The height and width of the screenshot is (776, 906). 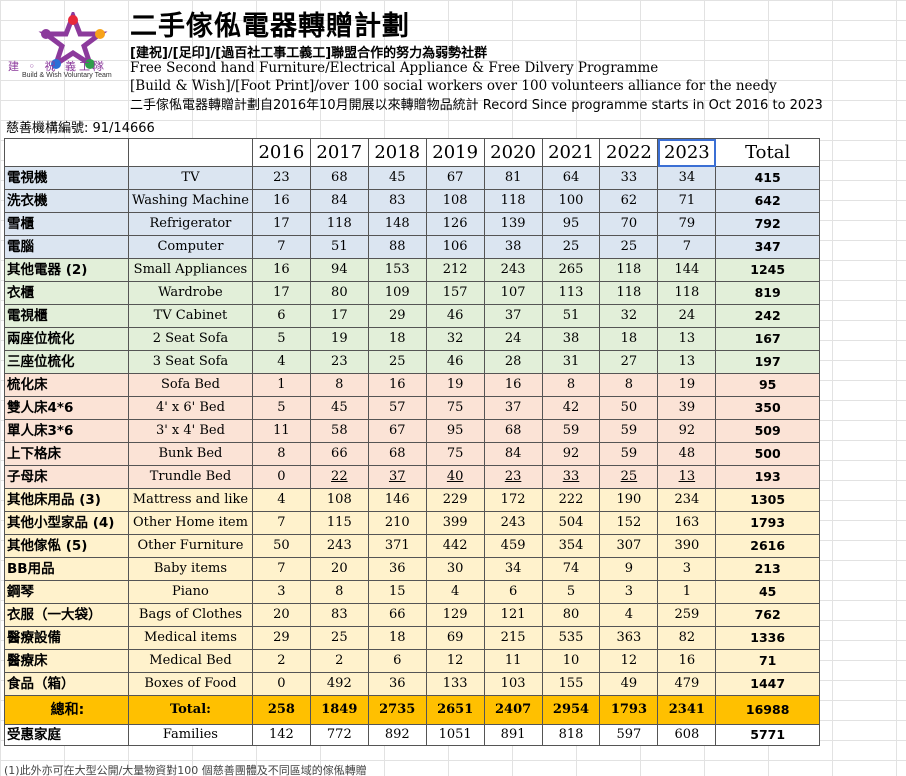 I want to click on item-name-en: Computer, so click(x=190, y=247).